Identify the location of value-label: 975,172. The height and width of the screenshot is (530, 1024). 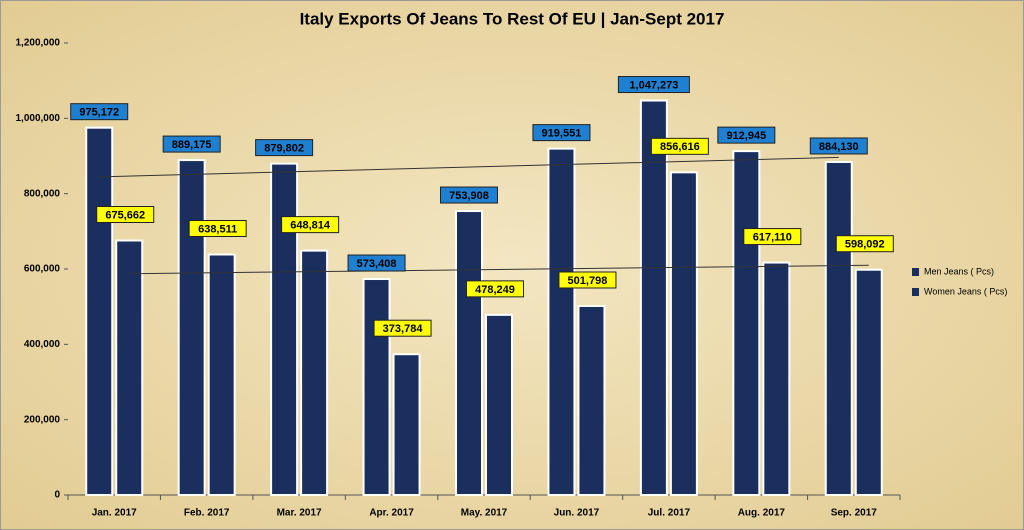
(99, 113).